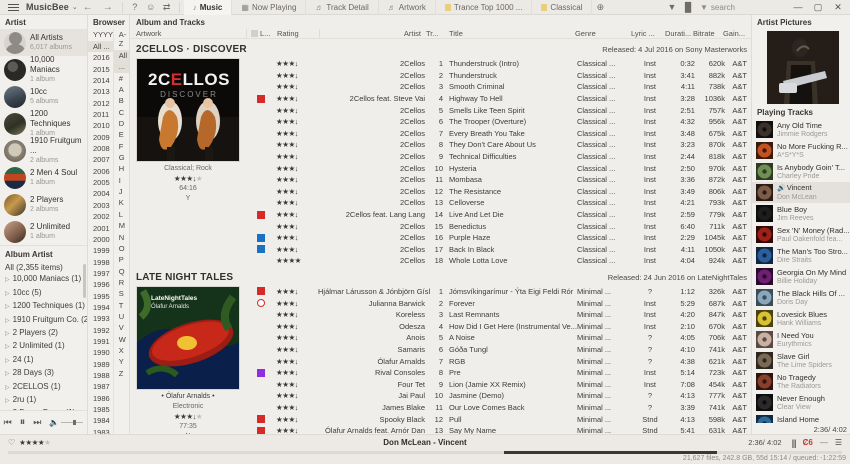  I want to click on chevron-down-icon: ⌄, so click(74, 7).